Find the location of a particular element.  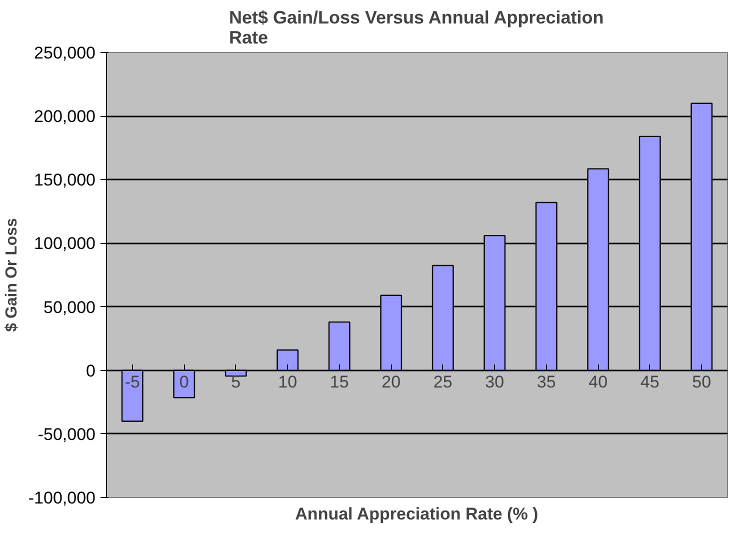

x-axis-title: Annual Appreciation Rate (% ) is located at coordinates (416, 514).